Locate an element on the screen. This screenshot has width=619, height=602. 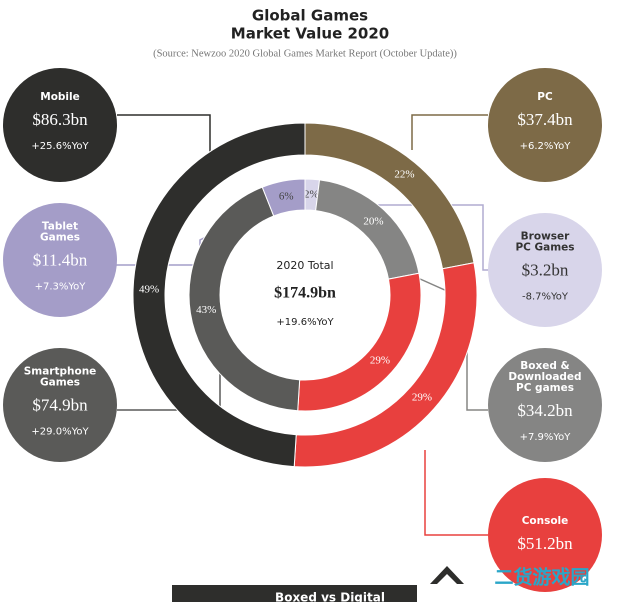
callout-change: +7.3%YoY is located at coordinates (61, 287).